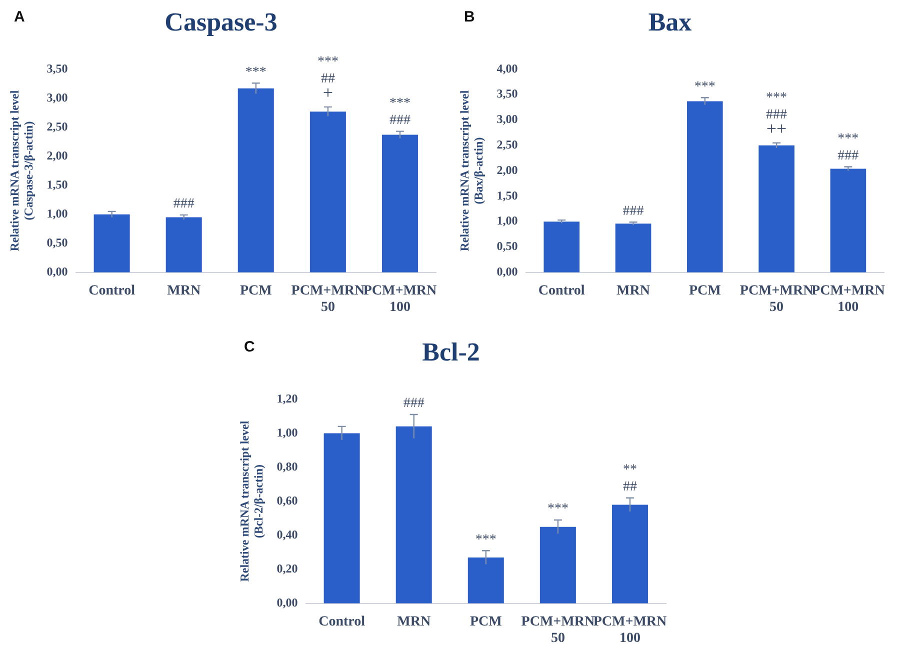 Image resolution: width=898 pixels, height=661 pixels. I want to click on text: A, so click(19, 17).